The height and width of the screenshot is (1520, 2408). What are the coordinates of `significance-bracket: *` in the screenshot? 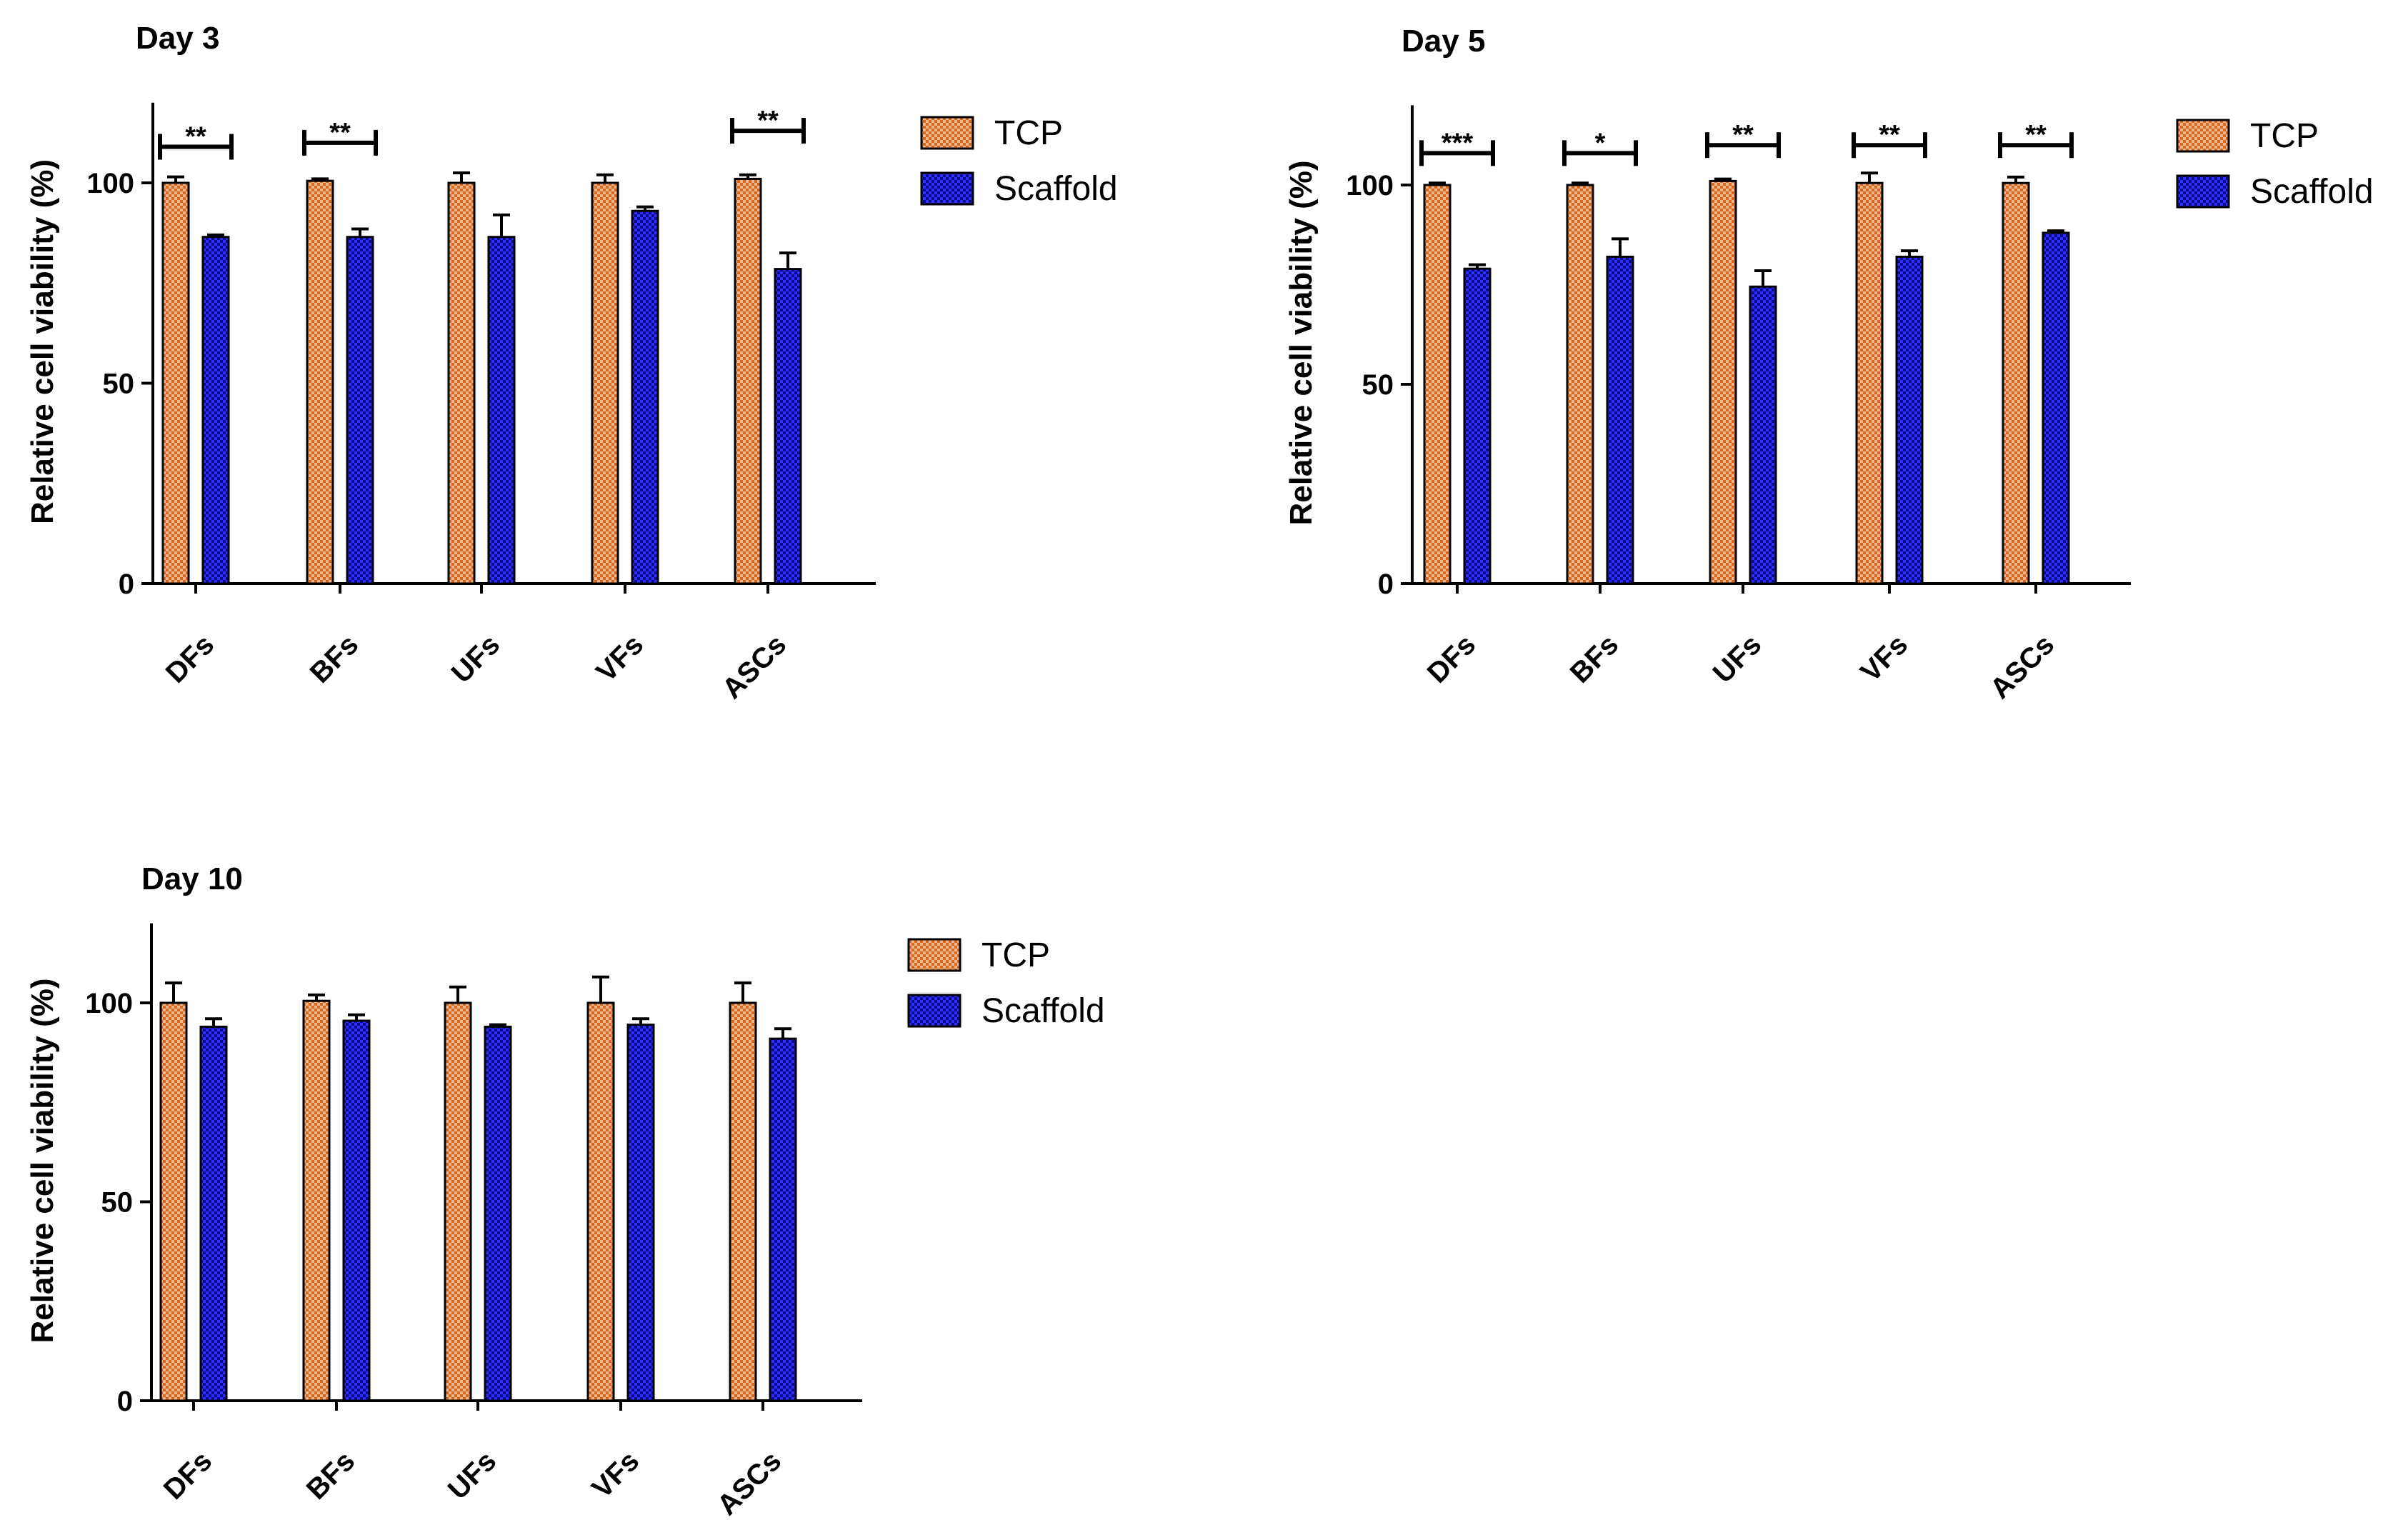 It's located at (1600, 147).